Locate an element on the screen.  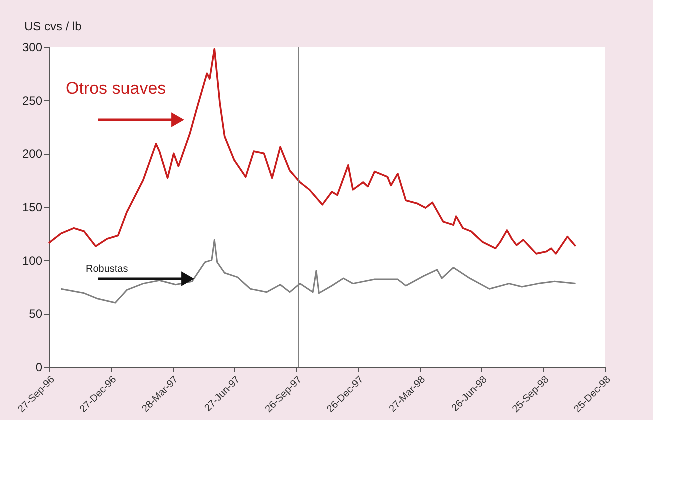
series-label: Robustas is located at coordinates (107, 269).